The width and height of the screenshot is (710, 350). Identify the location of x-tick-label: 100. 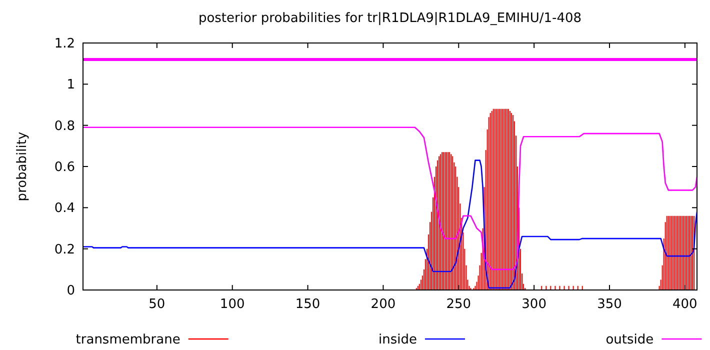
(232, 304).